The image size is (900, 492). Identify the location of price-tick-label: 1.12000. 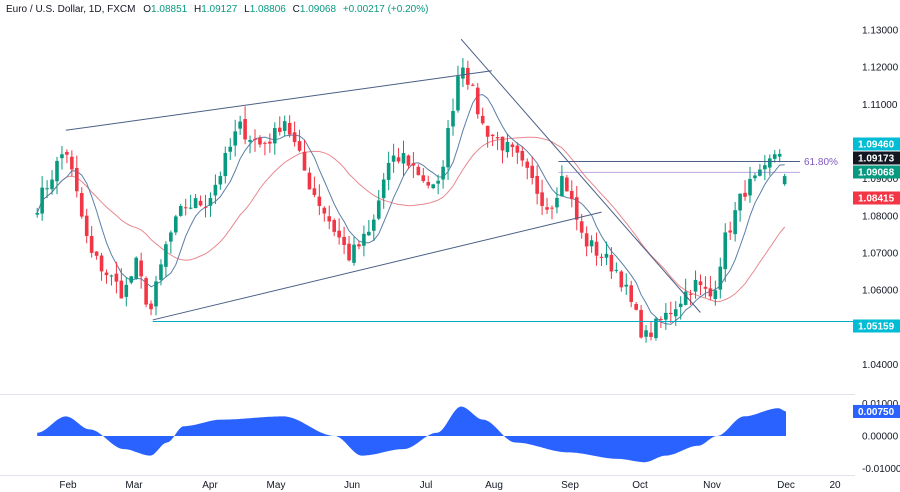
(880, 68).